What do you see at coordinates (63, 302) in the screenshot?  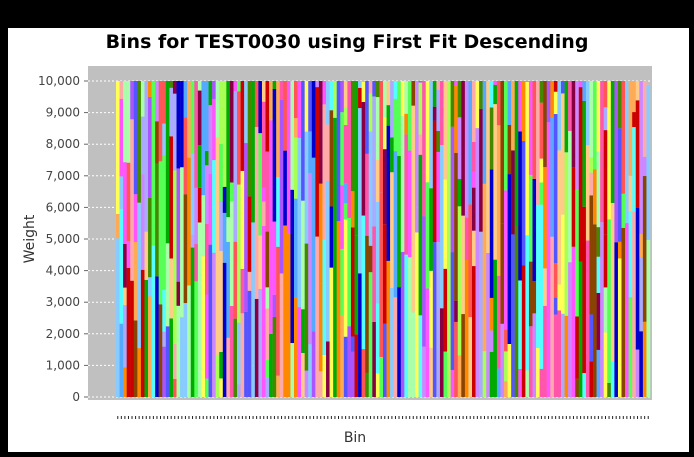 I see `y-tick-label: 3,000` at bounding box center [63, 302].